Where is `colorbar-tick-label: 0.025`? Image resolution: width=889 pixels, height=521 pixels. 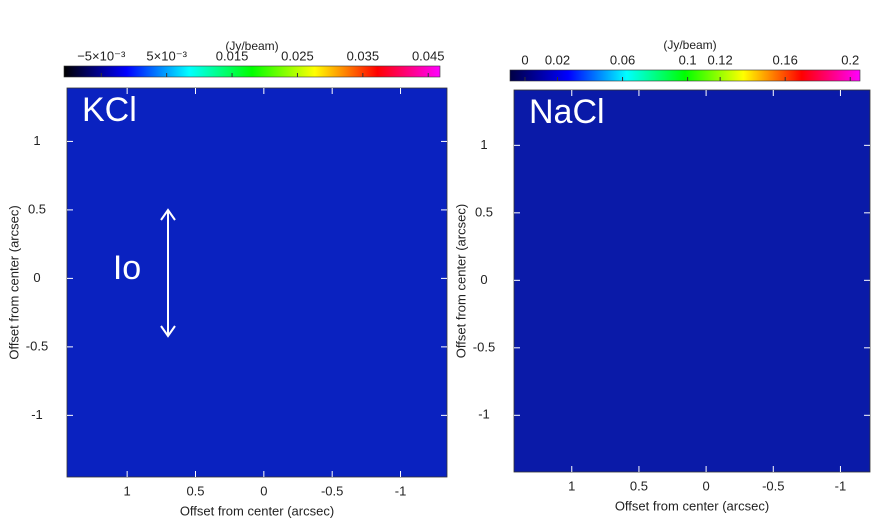 colorbar-tick-label: 0.025 is located at coordinates (297, 55).